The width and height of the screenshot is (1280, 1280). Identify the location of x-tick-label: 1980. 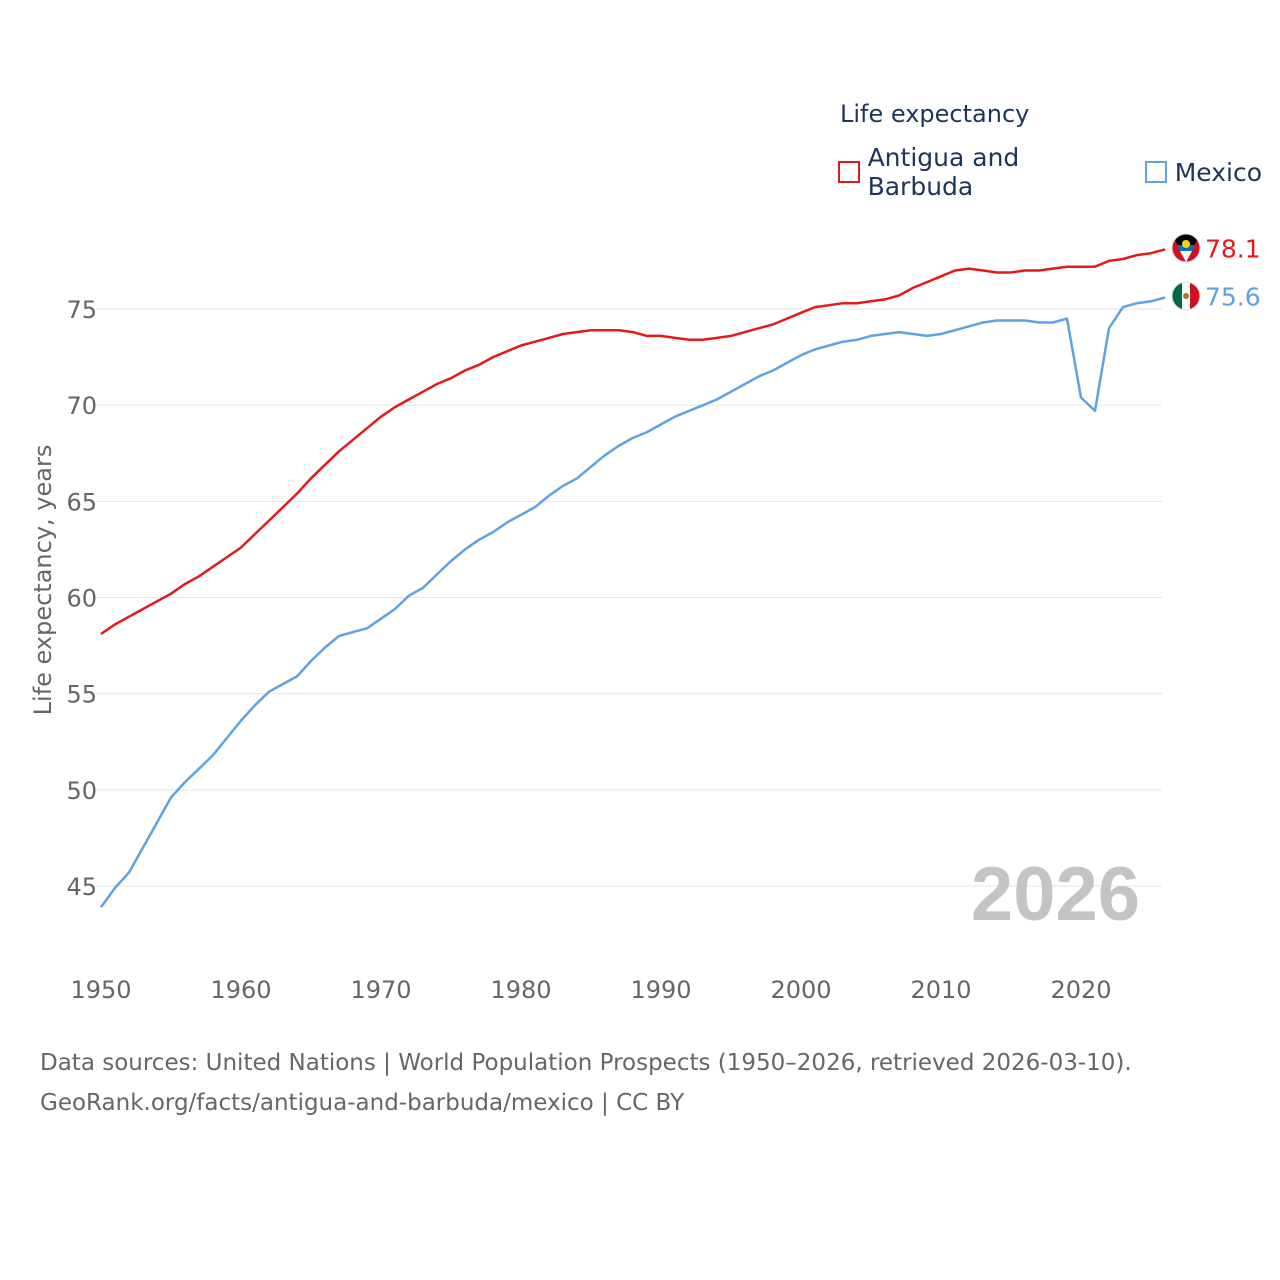
(520, 990).